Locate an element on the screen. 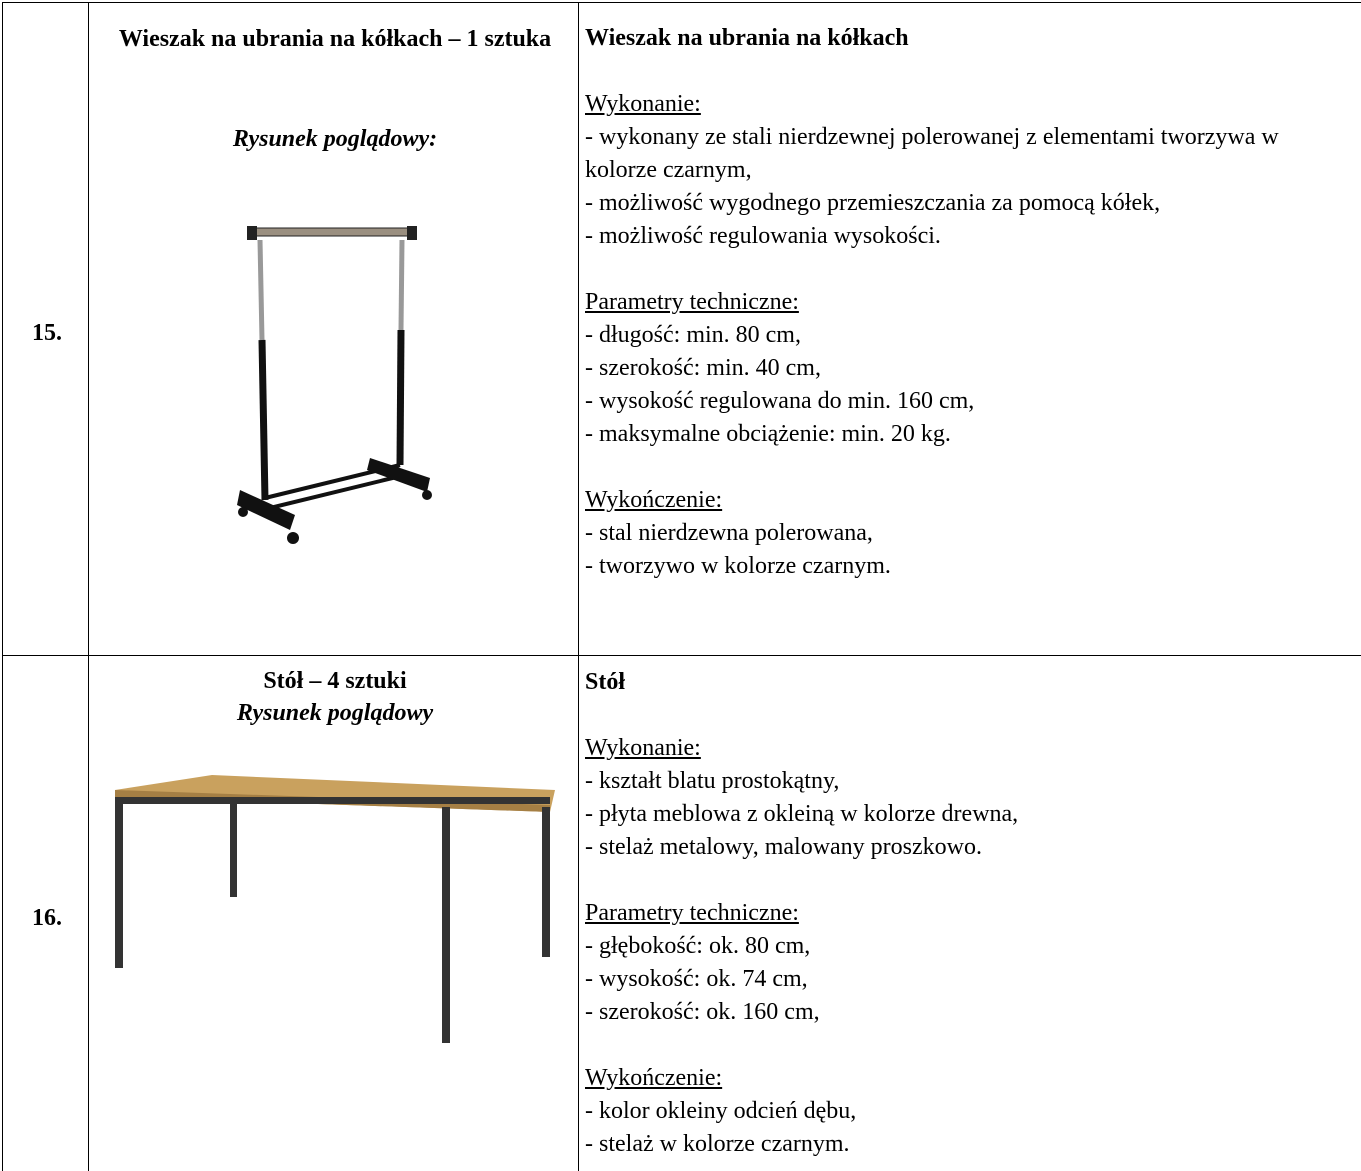 This screenshot has width=1361, height=1171. description-heading: Wieszak na ubrania na kółkach is located at coordinates (747, 38).